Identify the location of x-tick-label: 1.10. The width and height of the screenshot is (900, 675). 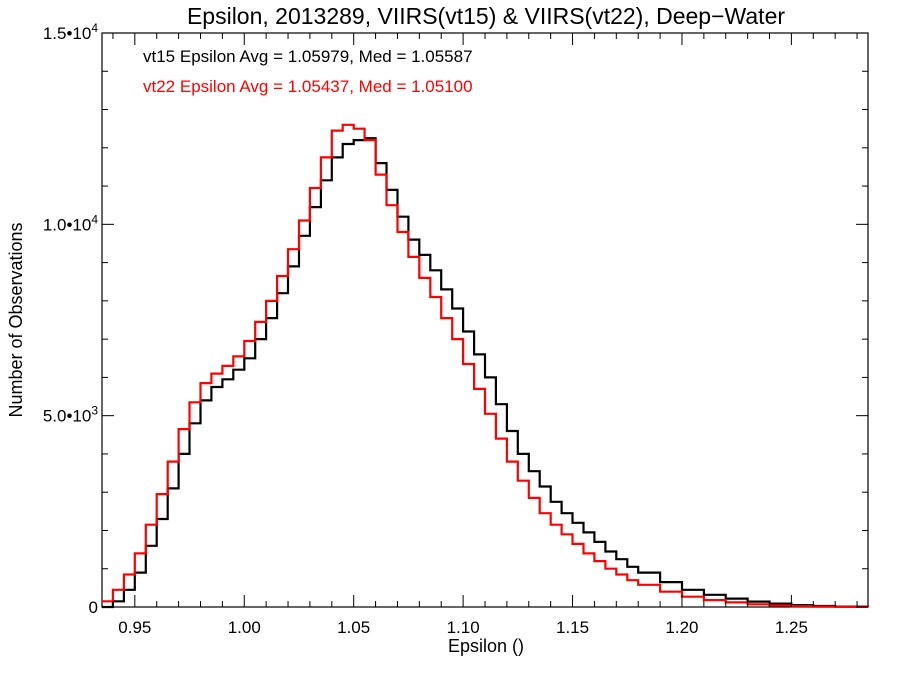
(463, 627).